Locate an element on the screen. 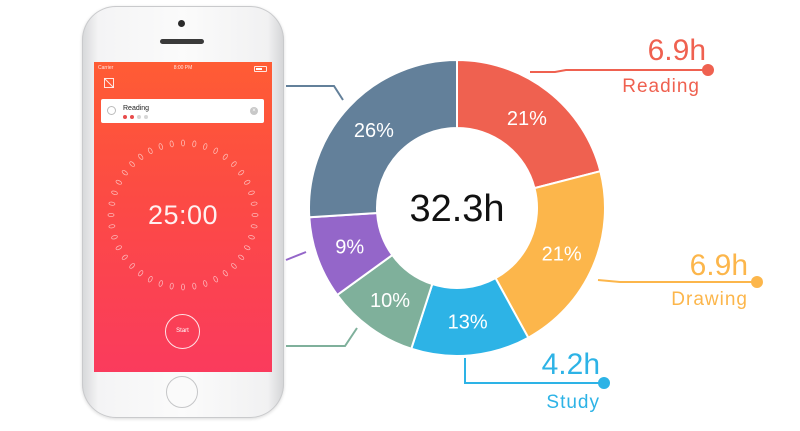 The width and height of the screenshot is (800, 431). task-name: Reading is located at coordinates (136, 108).